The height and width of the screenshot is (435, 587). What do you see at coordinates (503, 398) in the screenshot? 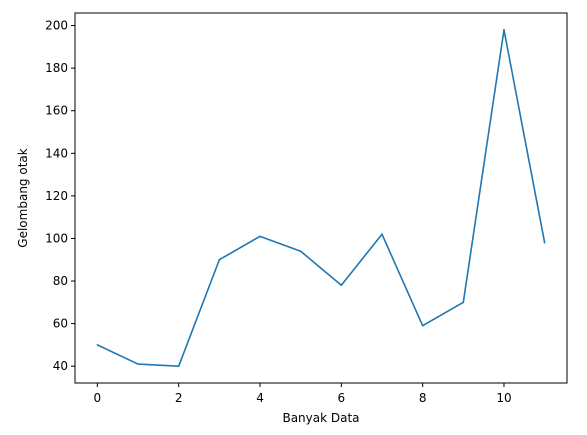
I see `x-tick-label: 10` at bounding box center [503, 398].